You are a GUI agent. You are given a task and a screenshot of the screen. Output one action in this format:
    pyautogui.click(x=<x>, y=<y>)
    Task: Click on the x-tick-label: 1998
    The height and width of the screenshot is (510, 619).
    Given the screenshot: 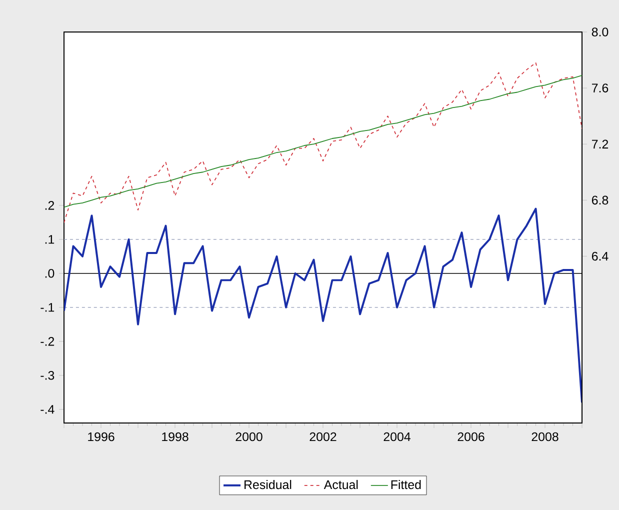 What is the action you would take?
    pyautogui.click(x=175, y=437)
    